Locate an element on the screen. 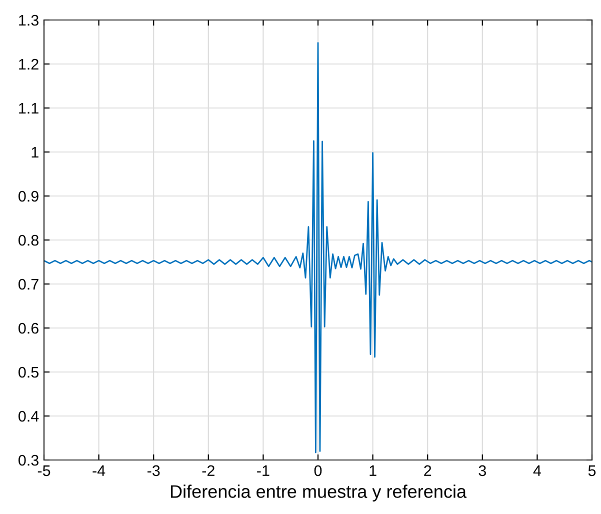 This screenshot has height=514, width=601. y-tick-label: 0.4 is located at coordinates (28, 416).